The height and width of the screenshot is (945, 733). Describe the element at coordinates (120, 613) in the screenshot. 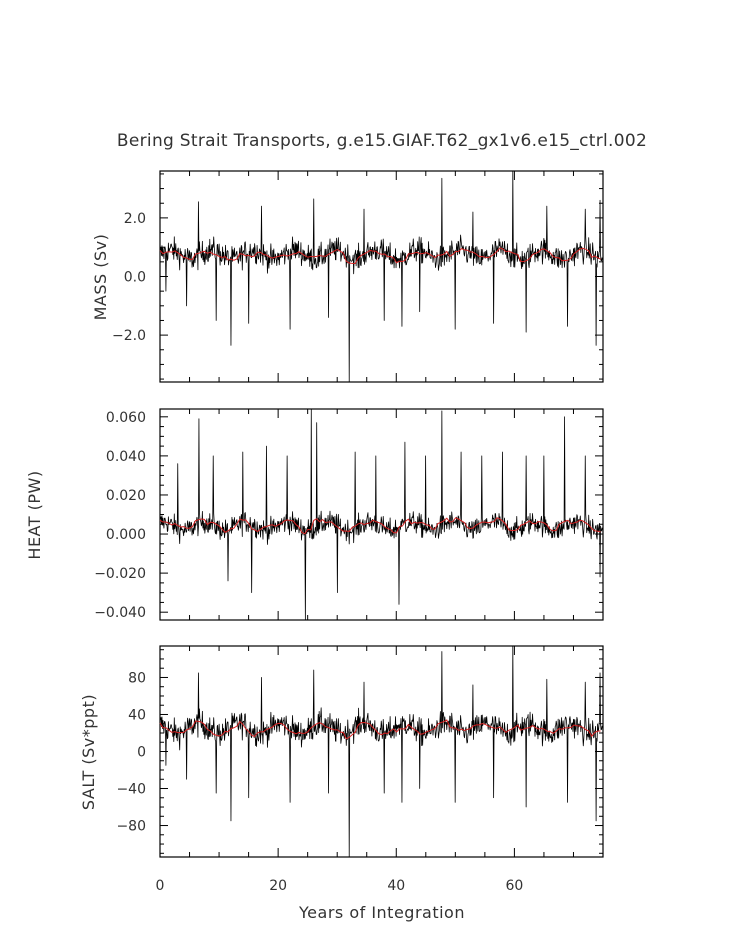

I see `heat-ytick-label: −0.040` at that location.